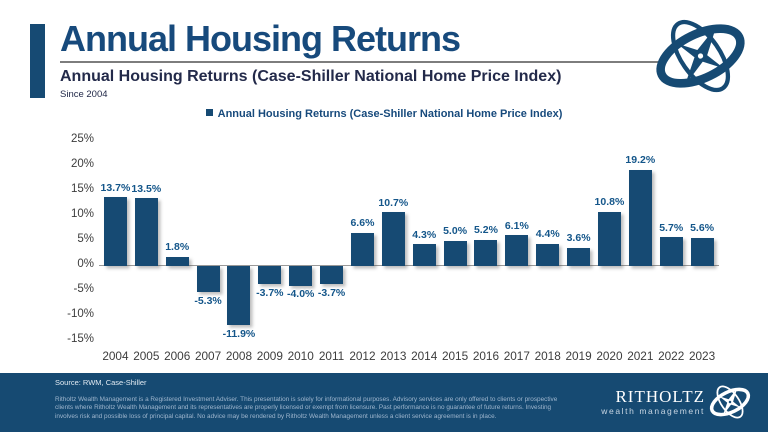 This screenshot has height=432, width=768. What do you see at coordinates (702, 228) in the screenshot?
I see `bar-value-label: 5.6%` at bounding box center [702, 228].